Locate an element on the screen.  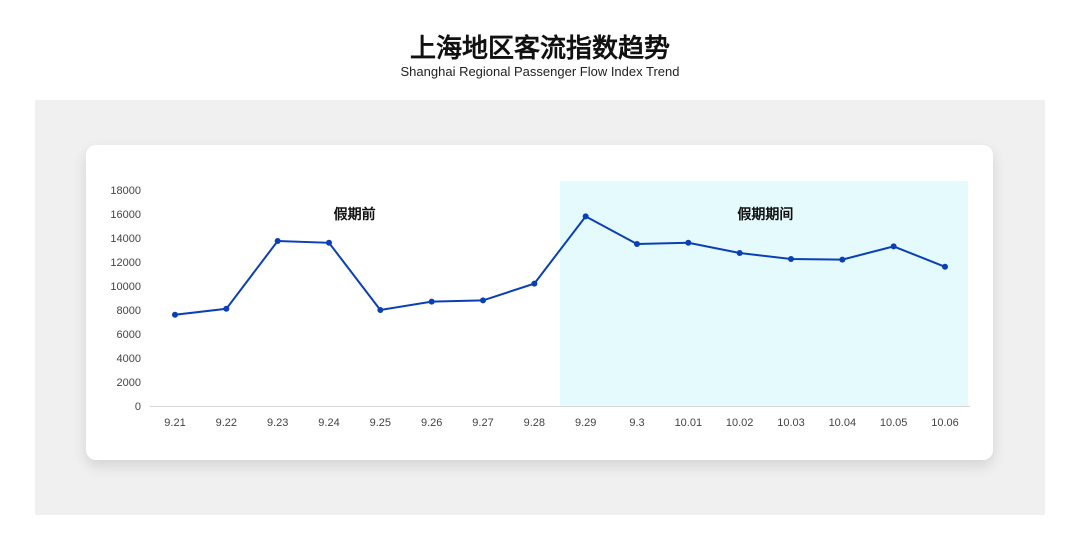
chart-title: 上海地区客流指数趋势 is located at coordinates (539, 49).